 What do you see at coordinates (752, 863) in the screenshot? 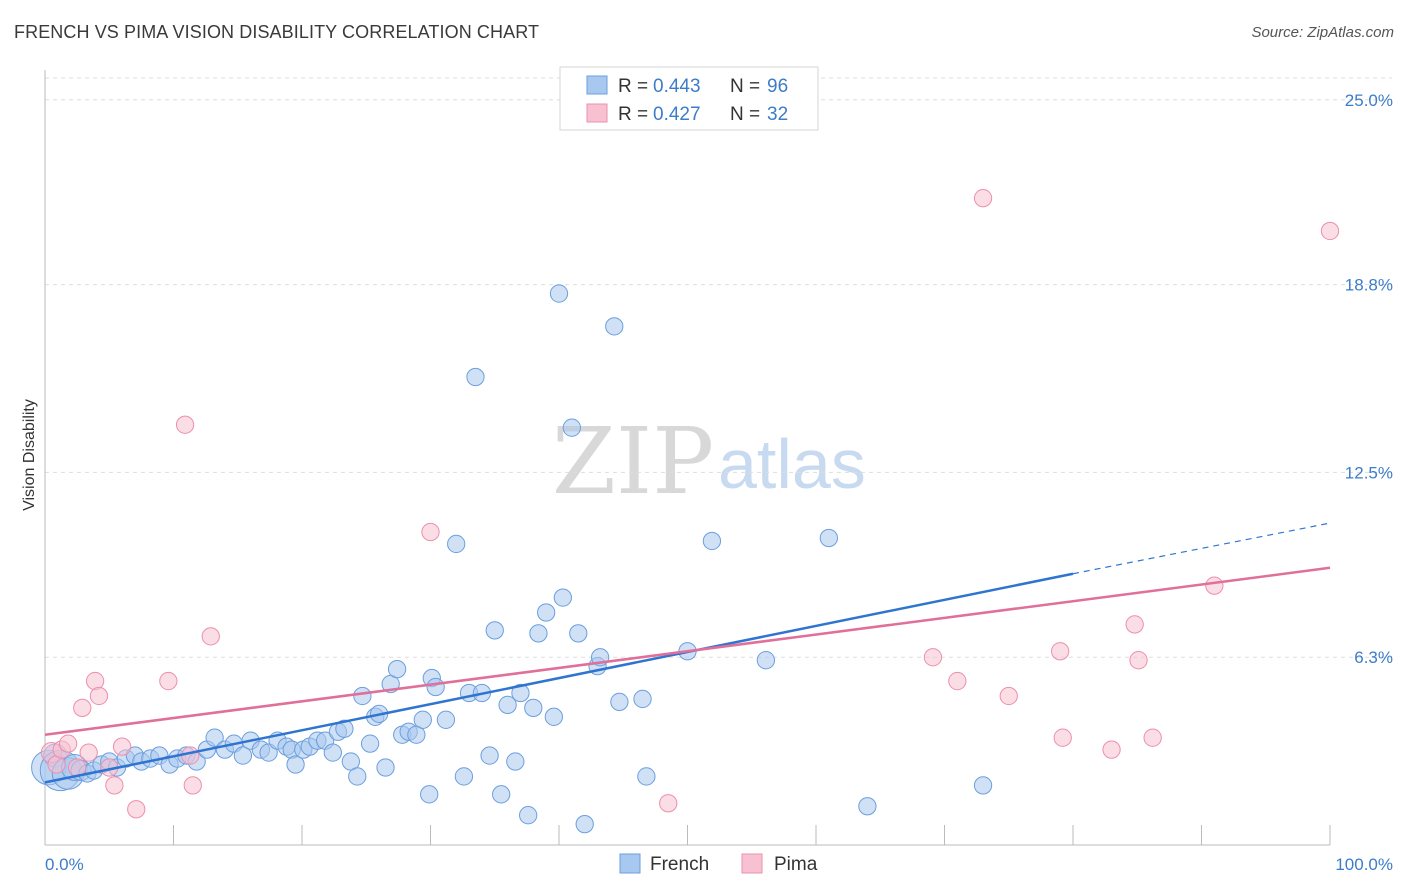
I see `bottom-legend-swatch-pima` at bounding box center [752, 863].